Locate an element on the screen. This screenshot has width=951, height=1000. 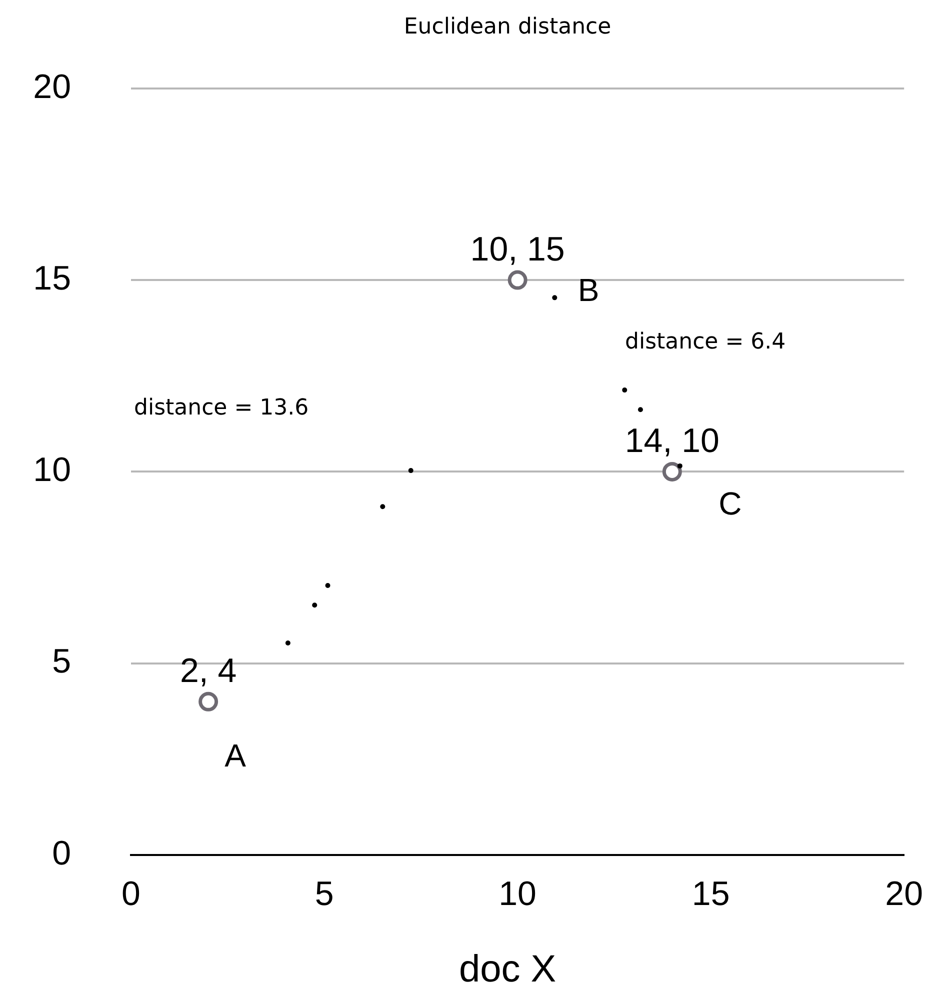
x-tick-label: 5 is located at coordinates (324, 893).